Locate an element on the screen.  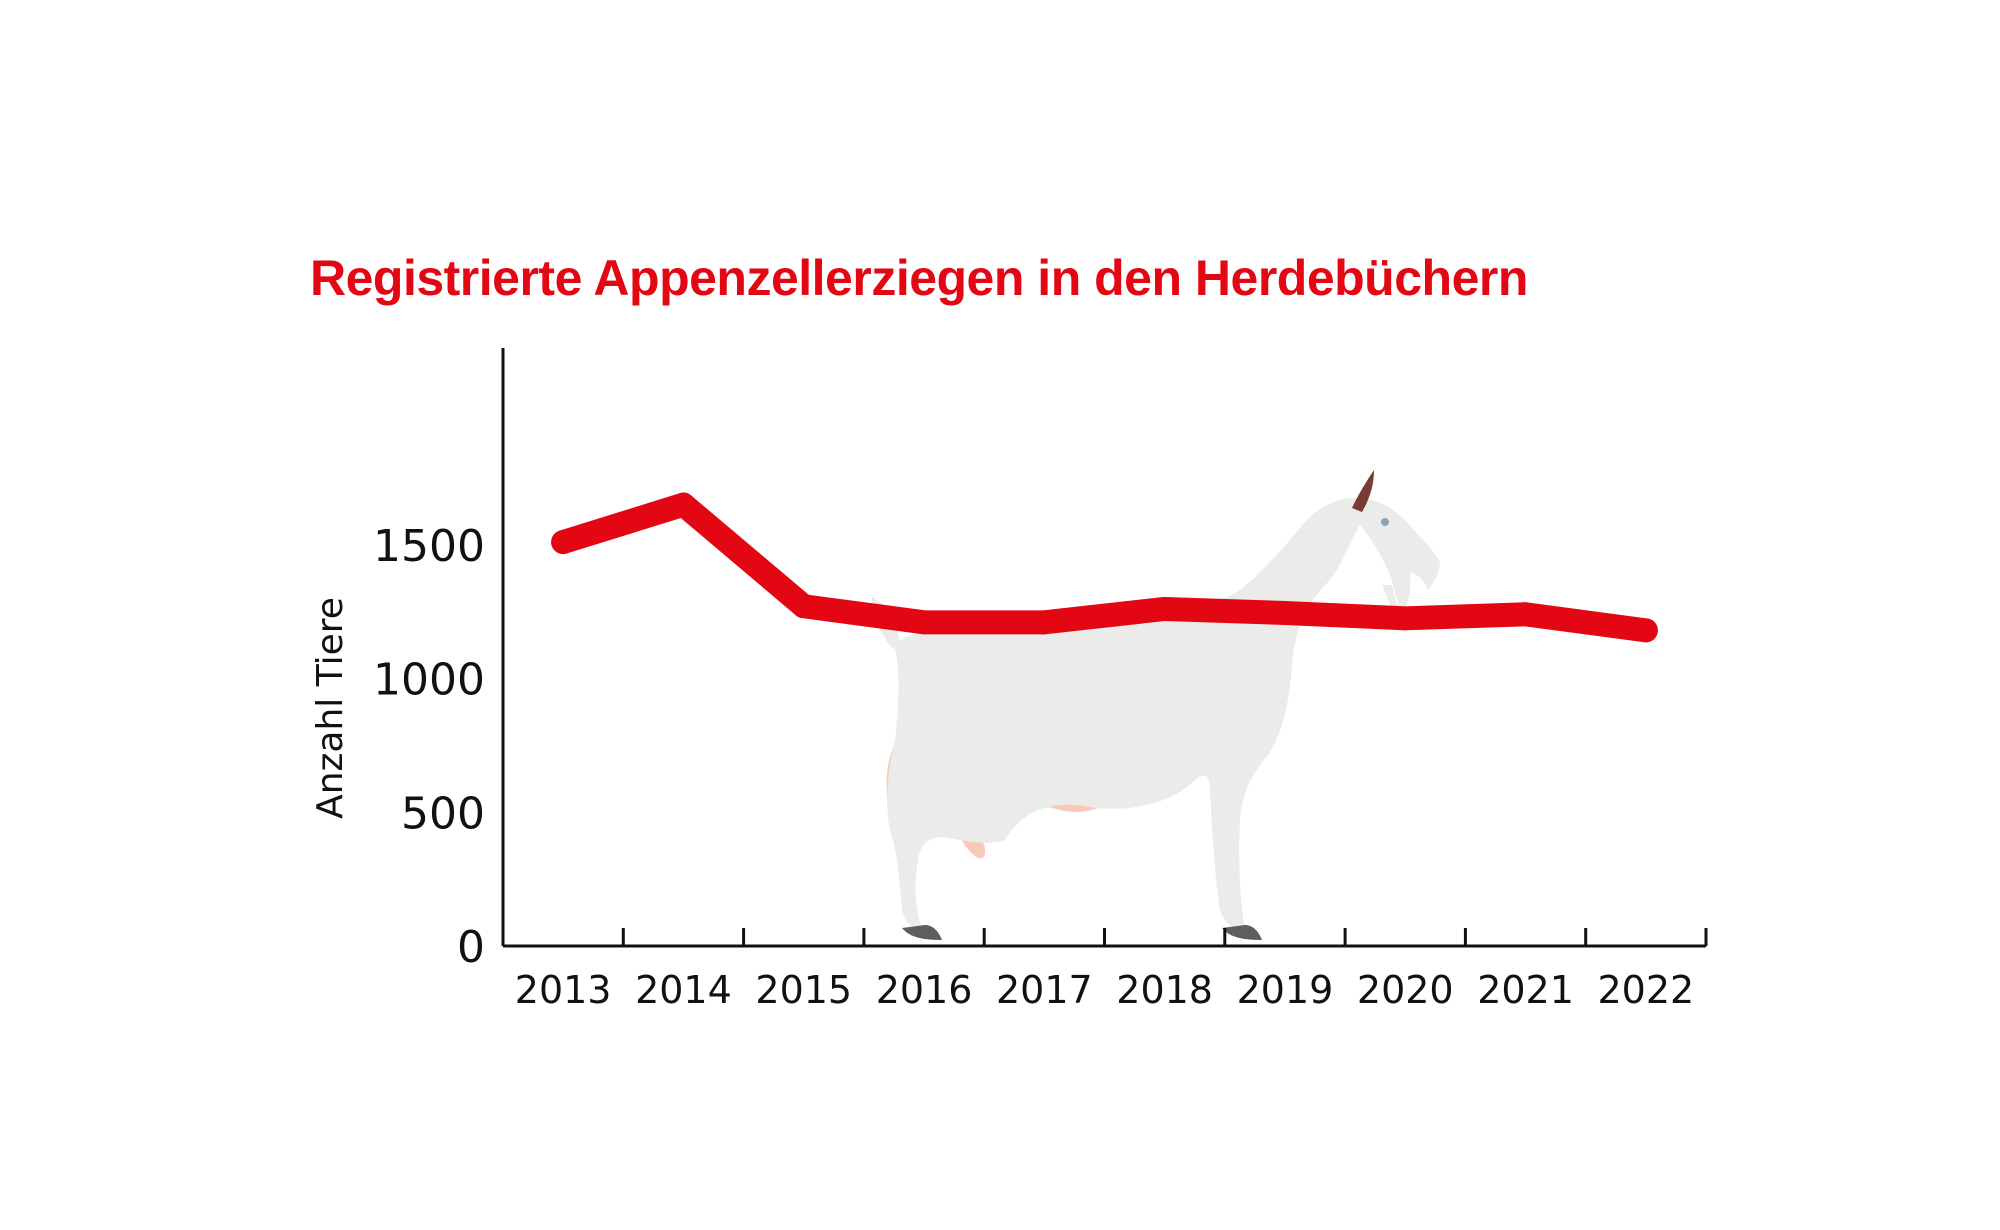
x-axis-tick-labels: 2013 2014 2015 2016 2017 2018 2019 2020 2021 2022 is located at coordinates (1104, 990).